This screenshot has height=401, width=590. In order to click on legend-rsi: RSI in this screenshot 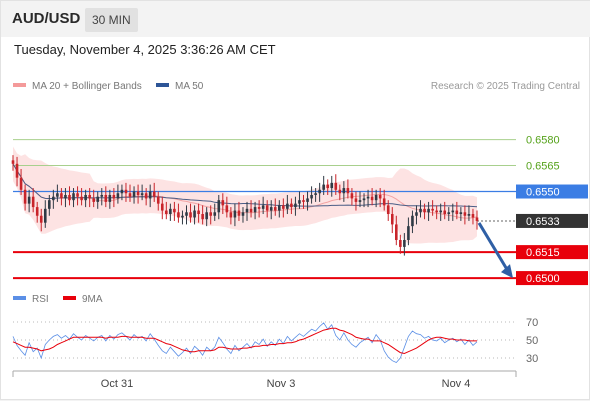, I will do `click(31, 299)`.